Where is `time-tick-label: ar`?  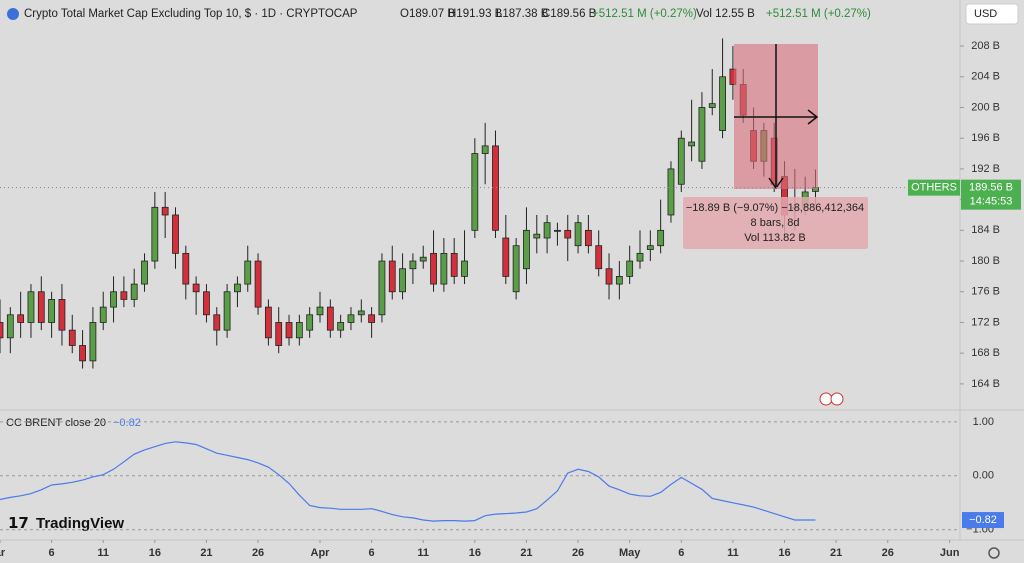
time-tick-label: ar is located at coordinates (3, 553).